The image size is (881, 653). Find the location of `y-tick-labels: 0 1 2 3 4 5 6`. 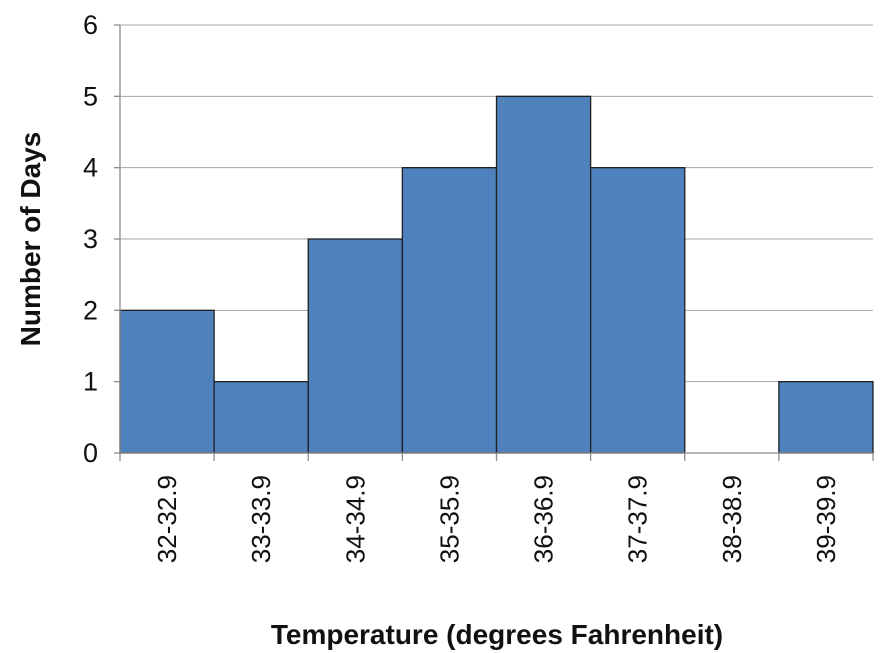

y-tick-labels: 0 1 2 3 4 5 6 is located at coordinates (90, 239).